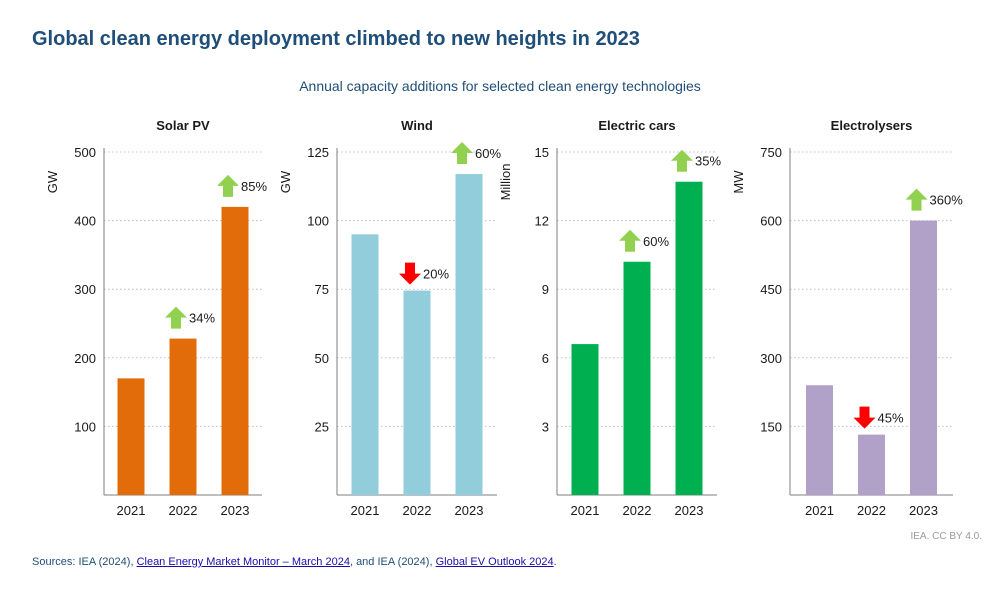  What do you see at coordinates (85, 152) in the screenshot?
I see `y-tick-label: 500` at bounding box center [85, 152].